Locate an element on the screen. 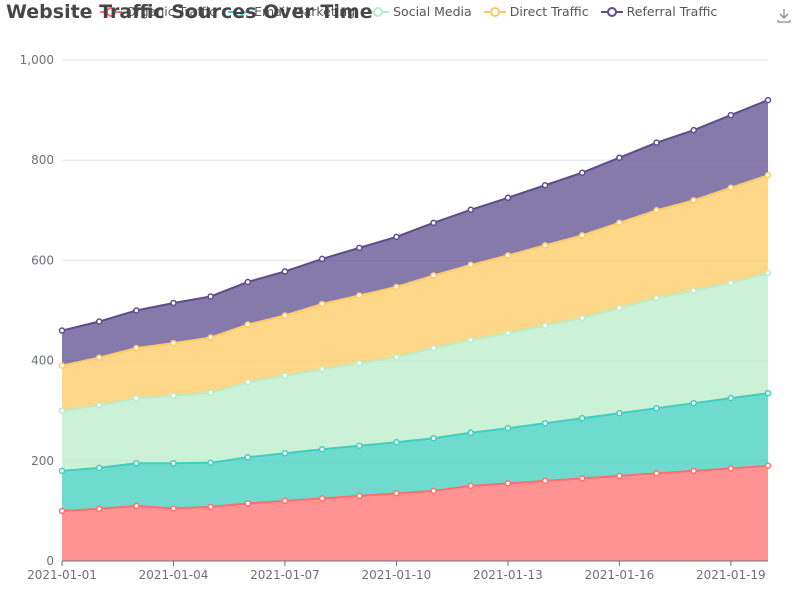 The image size is (800, 600). y-tick-label: 800 is located at coordinates (42, 160).